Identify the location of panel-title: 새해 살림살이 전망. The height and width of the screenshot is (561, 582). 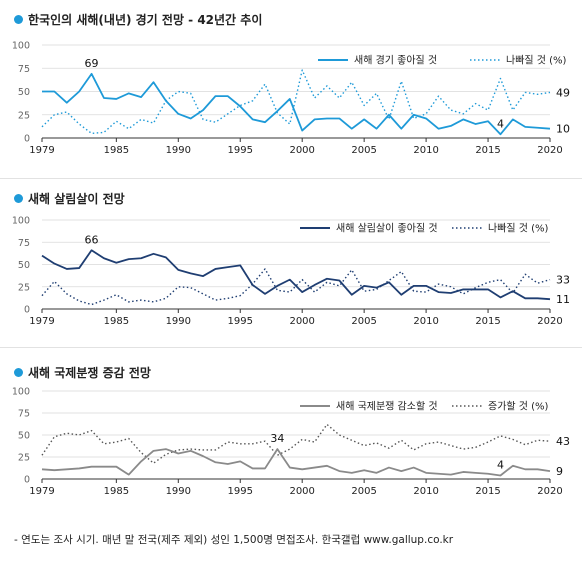
(69, 198).